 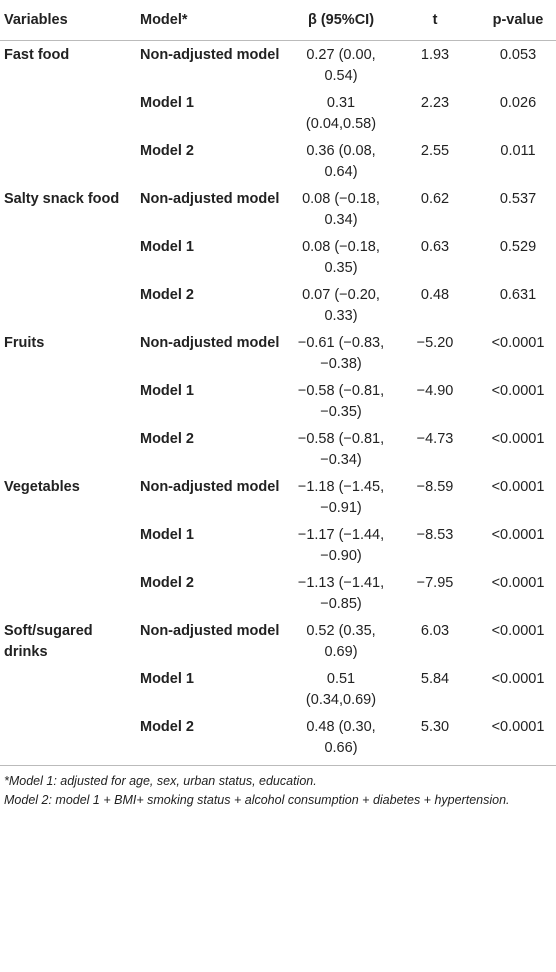 What do you see at coordinates (341, 739) in the screenshot?
I see `beta-cell: 0.48 (0.30, 0.66)` at bounding box center [341, 739].